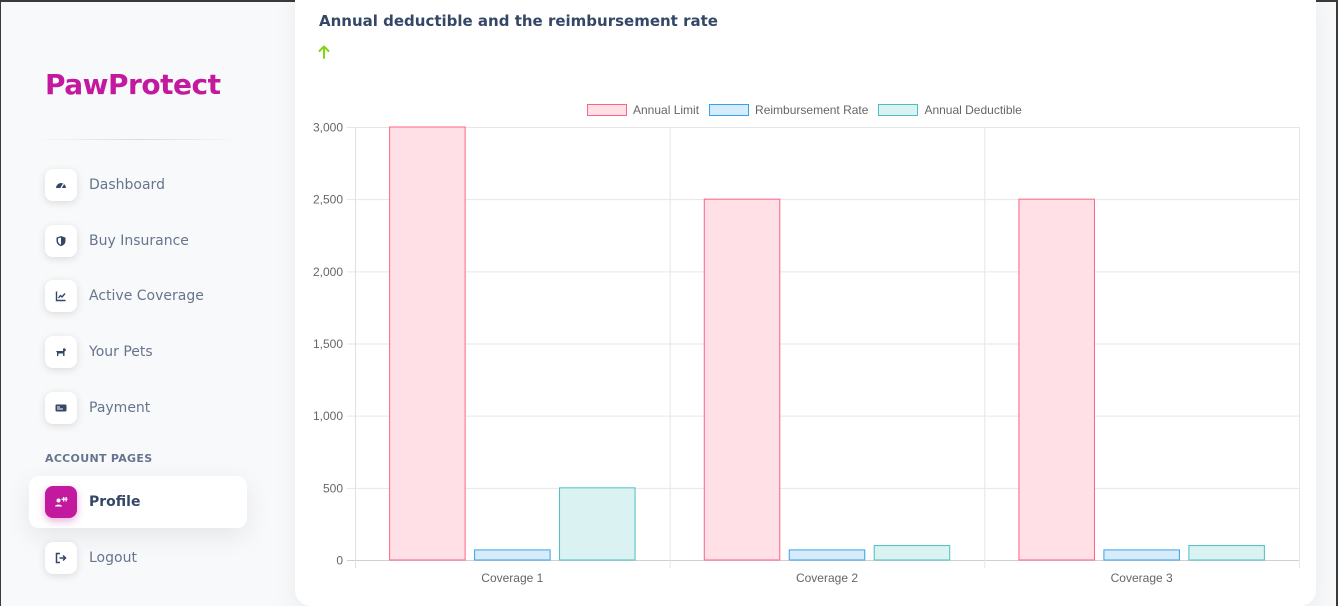 The height and width of the screenshot is (606, 1338). I want to click on y-tick-label: 500, so click(333, 488).